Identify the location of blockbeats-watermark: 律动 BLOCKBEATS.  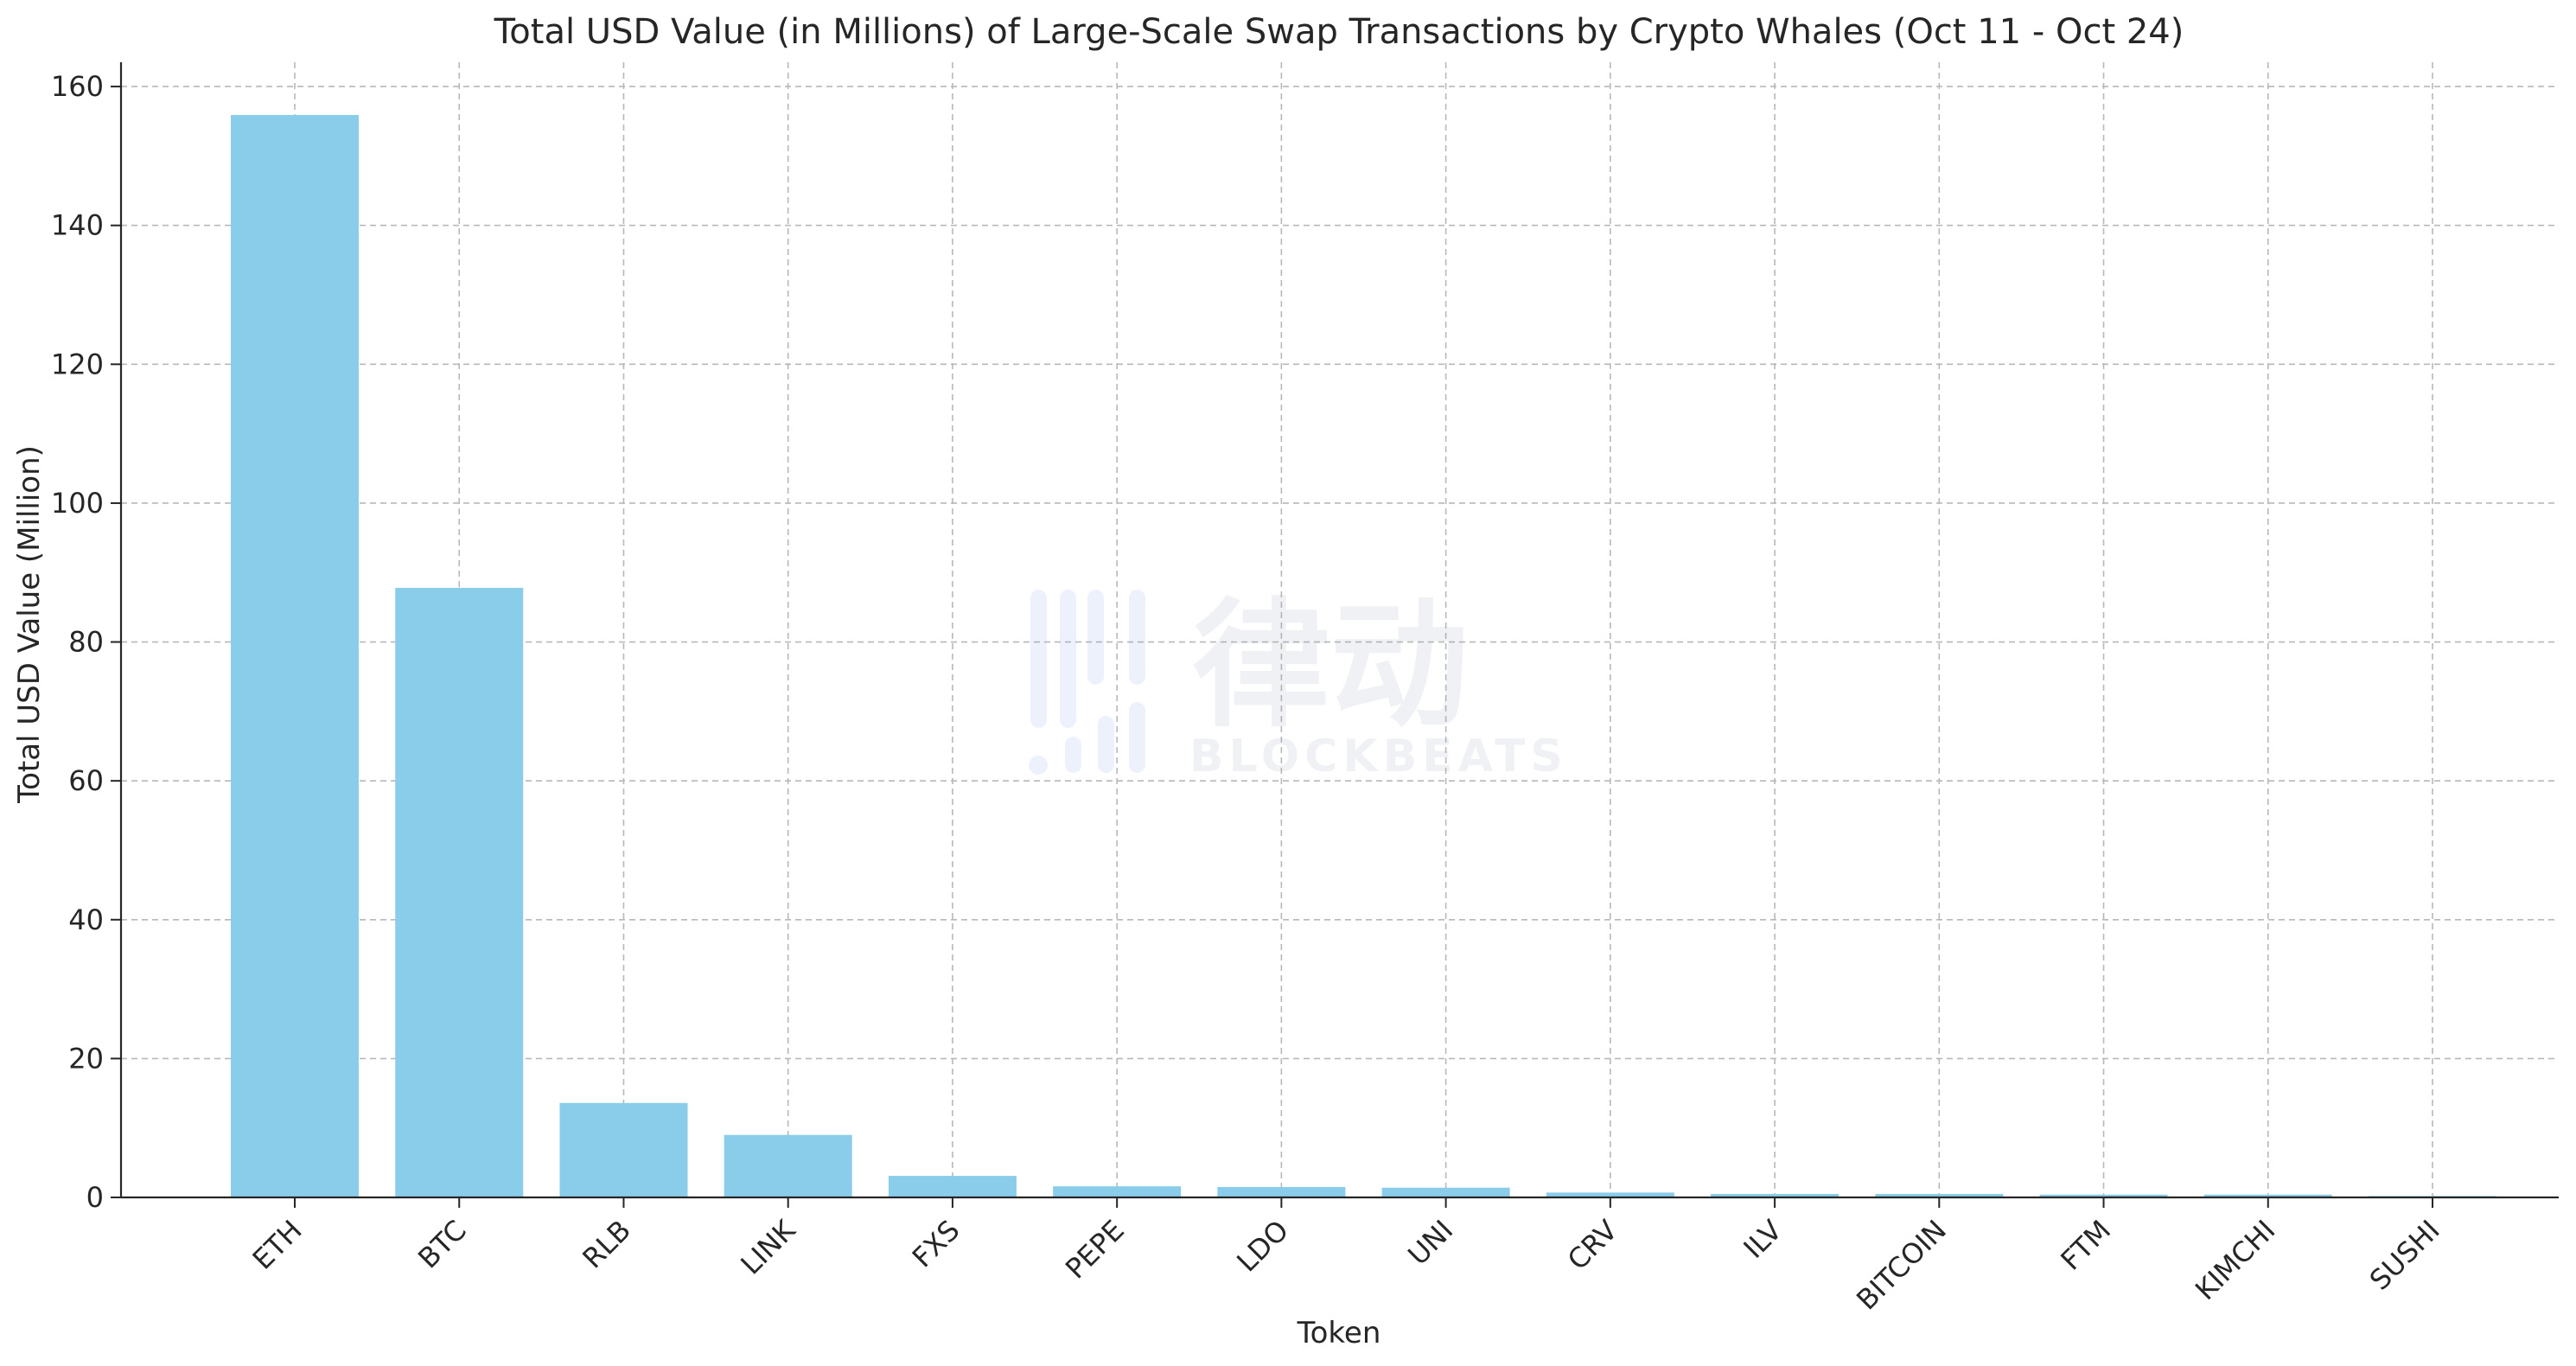
(1298, 683).